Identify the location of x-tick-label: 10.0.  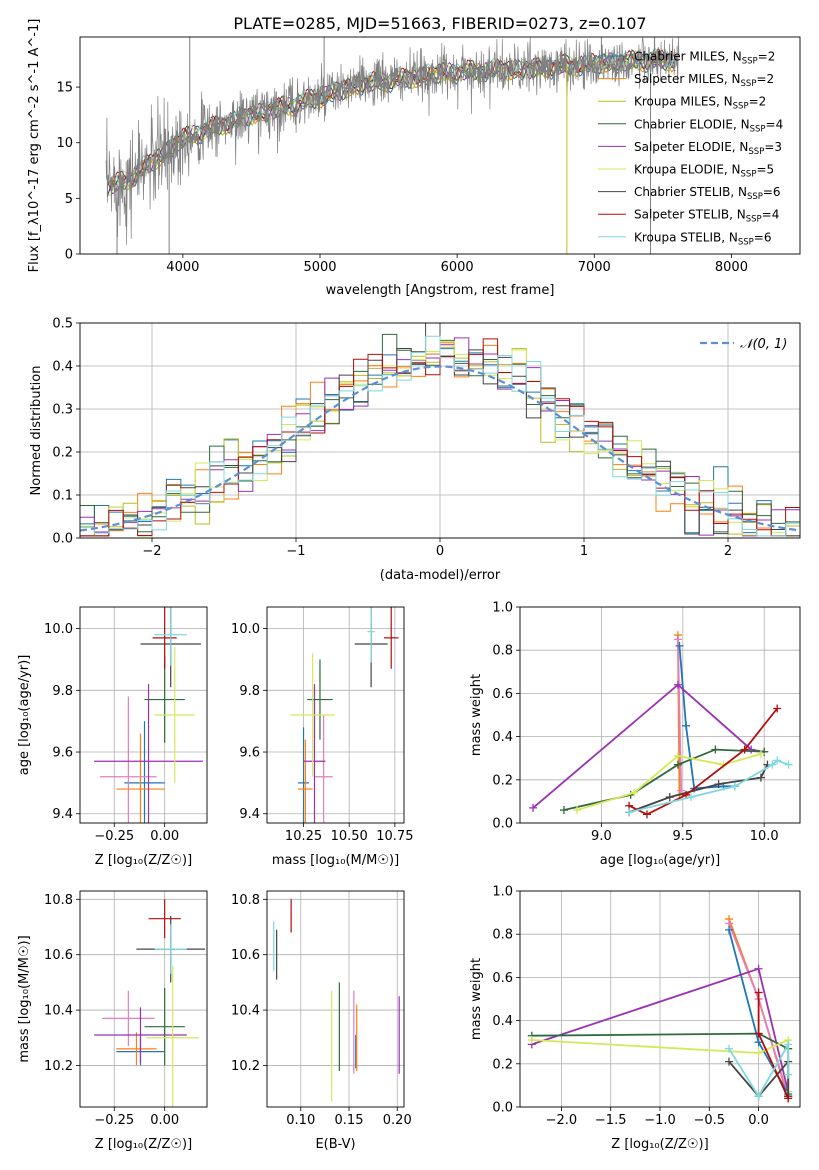
(764, 836).